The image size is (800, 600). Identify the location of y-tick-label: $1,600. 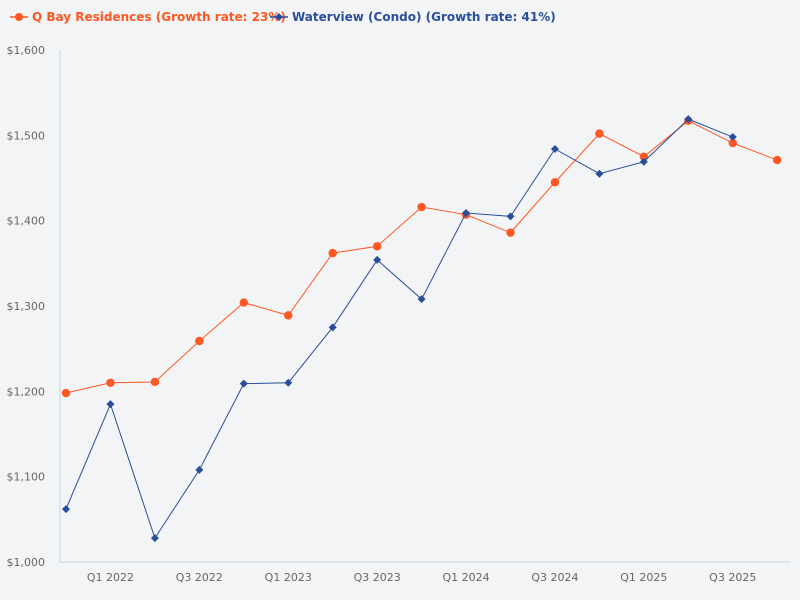
(26, 50).